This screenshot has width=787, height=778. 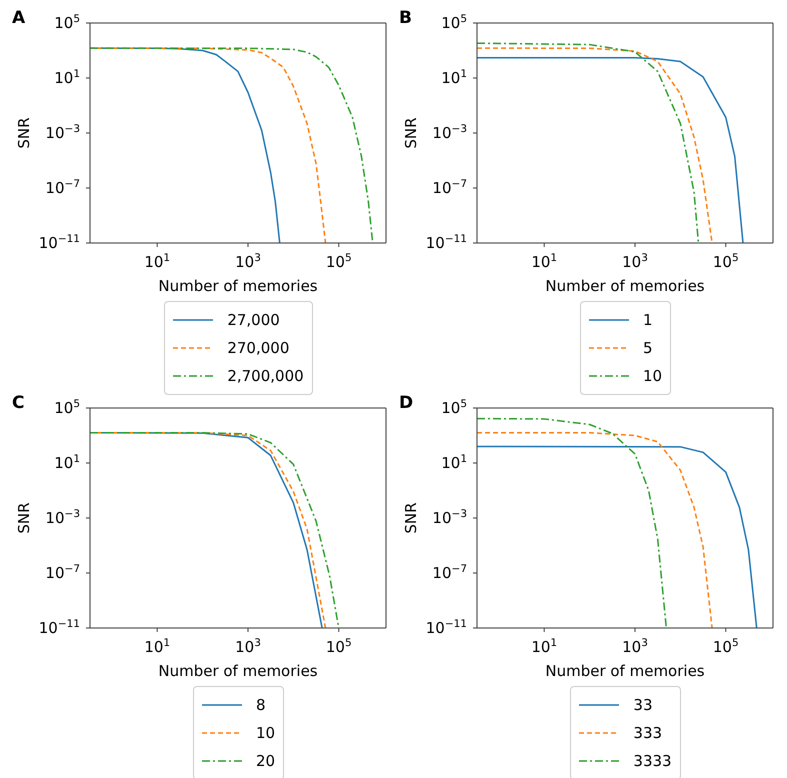 What do you see at coordinates (647, 320) in the screenshot?
I see `legend-label: 1` at bounding box center [647, 320].